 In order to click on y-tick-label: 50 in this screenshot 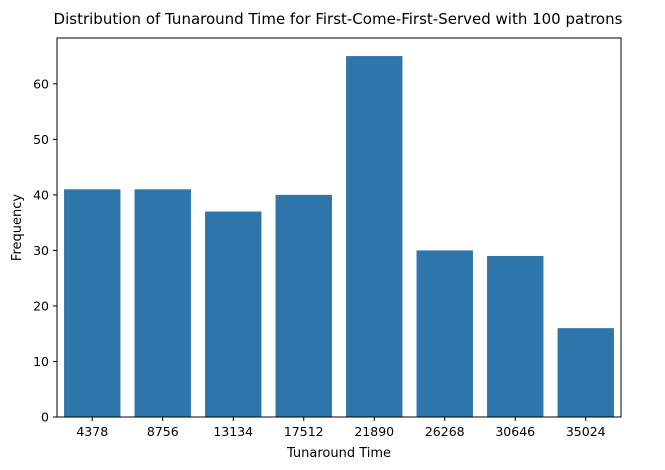, I will do `click(41, 139)`.